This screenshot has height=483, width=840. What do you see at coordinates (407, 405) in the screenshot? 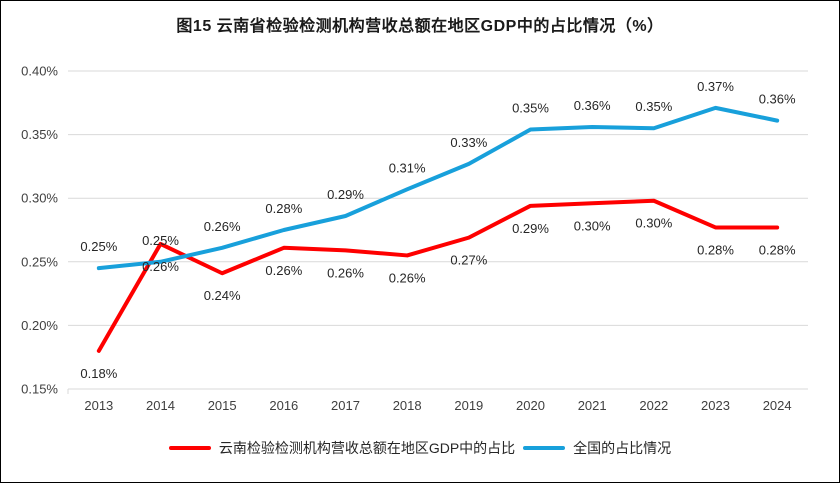
I see `x-axis-tick-label: 2018` at bounding box center [407, 405].